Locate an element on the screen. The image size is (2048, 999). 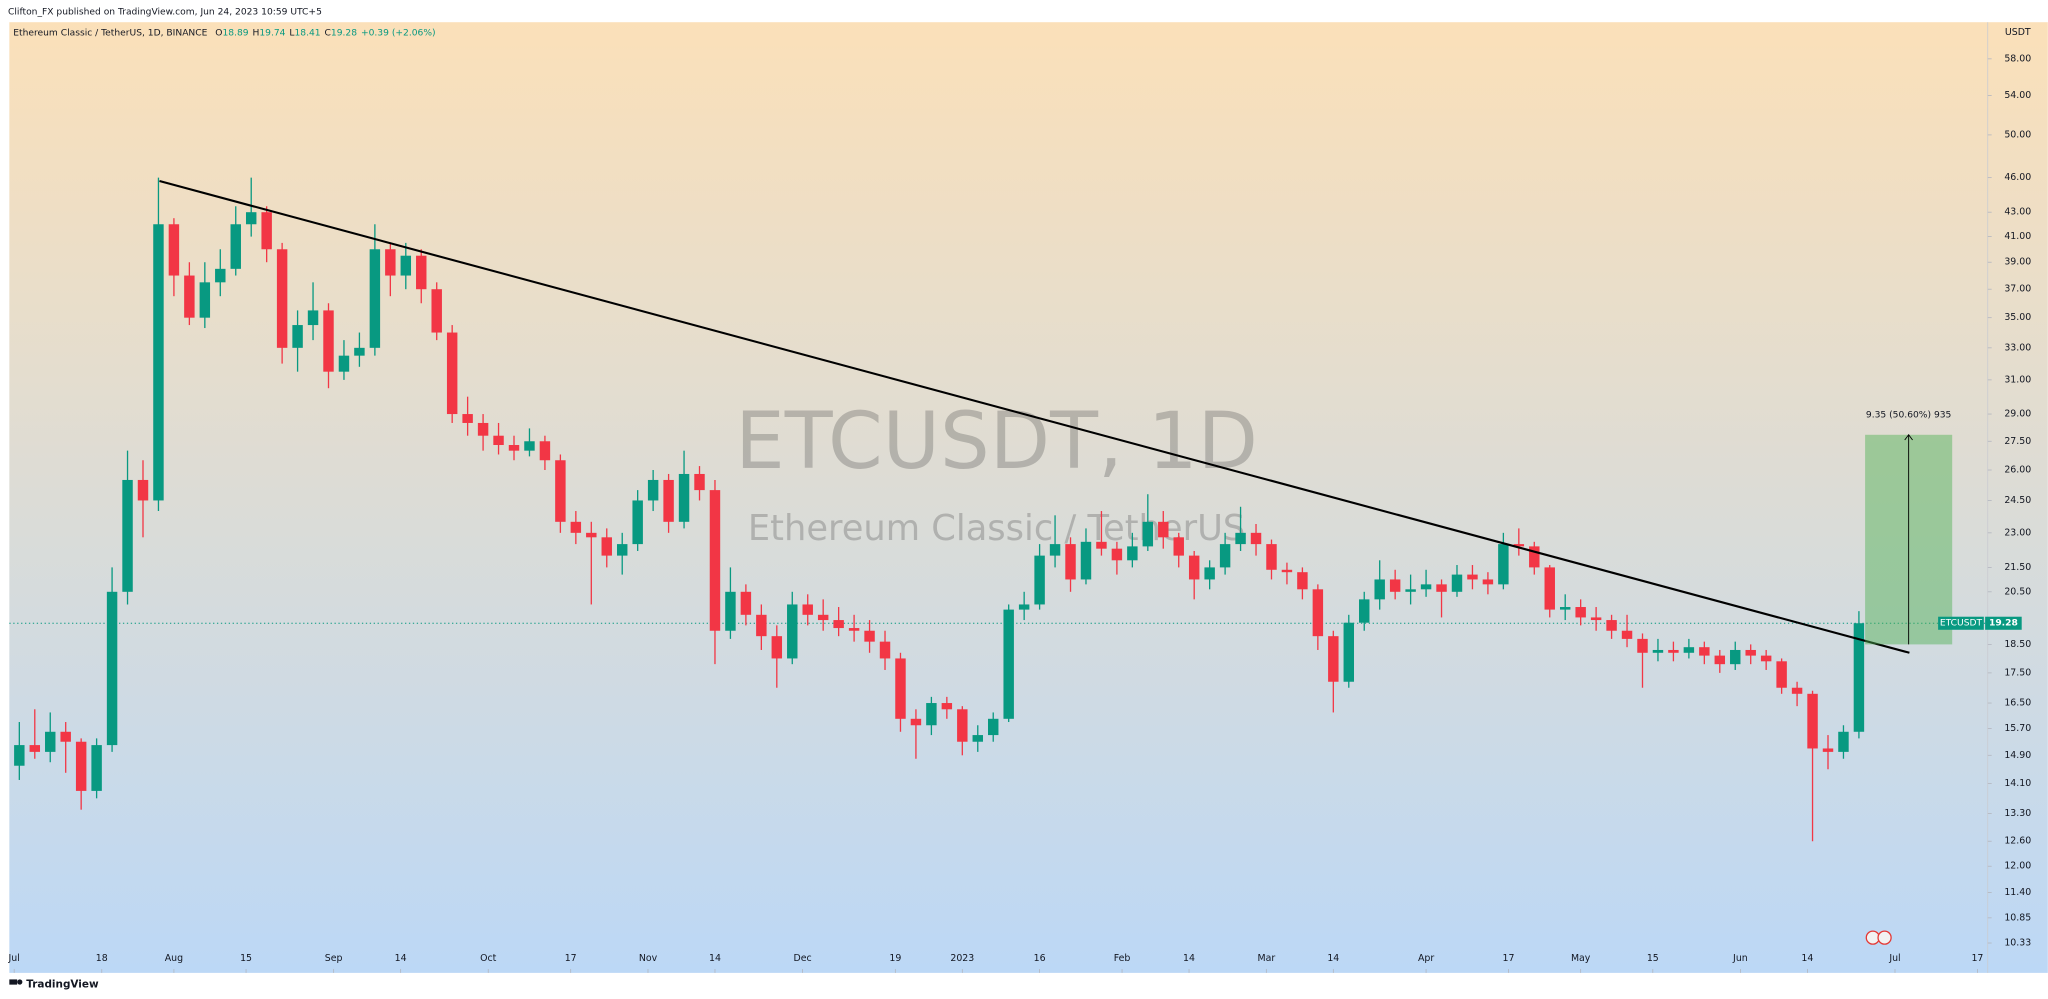
y-tick-label: 14.90 is located at coordinates (2017, 755).